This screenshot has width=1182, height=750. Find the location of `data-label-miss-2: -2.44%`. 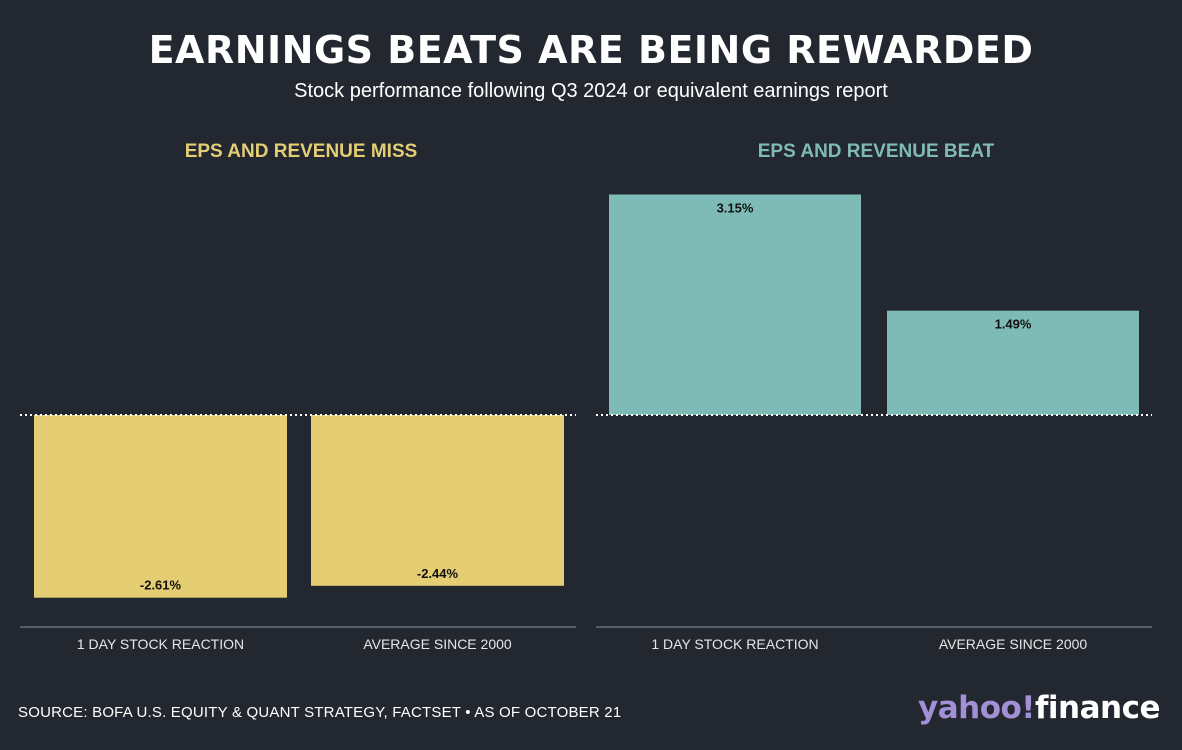

data-label-miss-2: -2.44% is located at coordinates (438, 573).